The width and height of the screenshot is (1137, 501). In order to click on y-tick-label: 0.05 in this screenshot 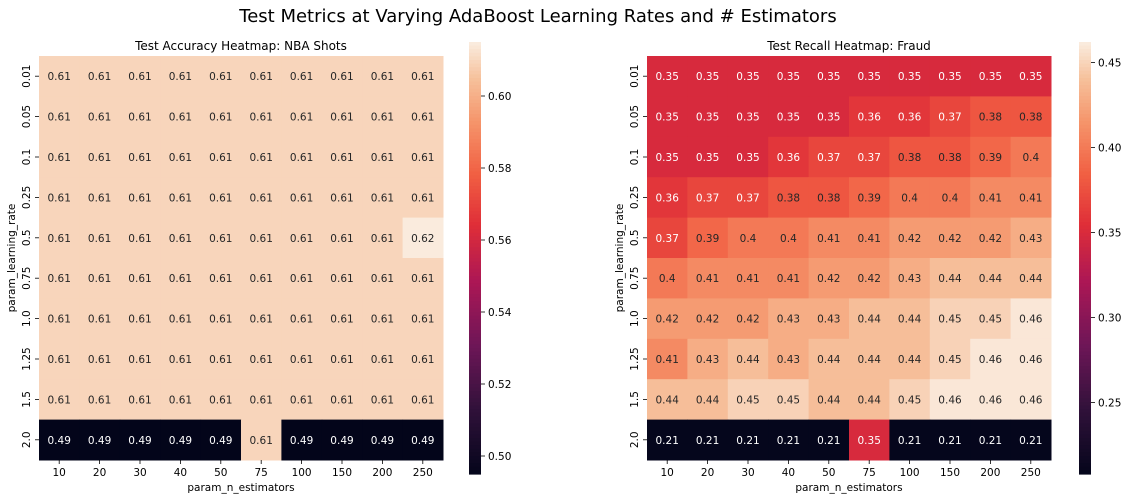, I will do `click(27, 116)`.